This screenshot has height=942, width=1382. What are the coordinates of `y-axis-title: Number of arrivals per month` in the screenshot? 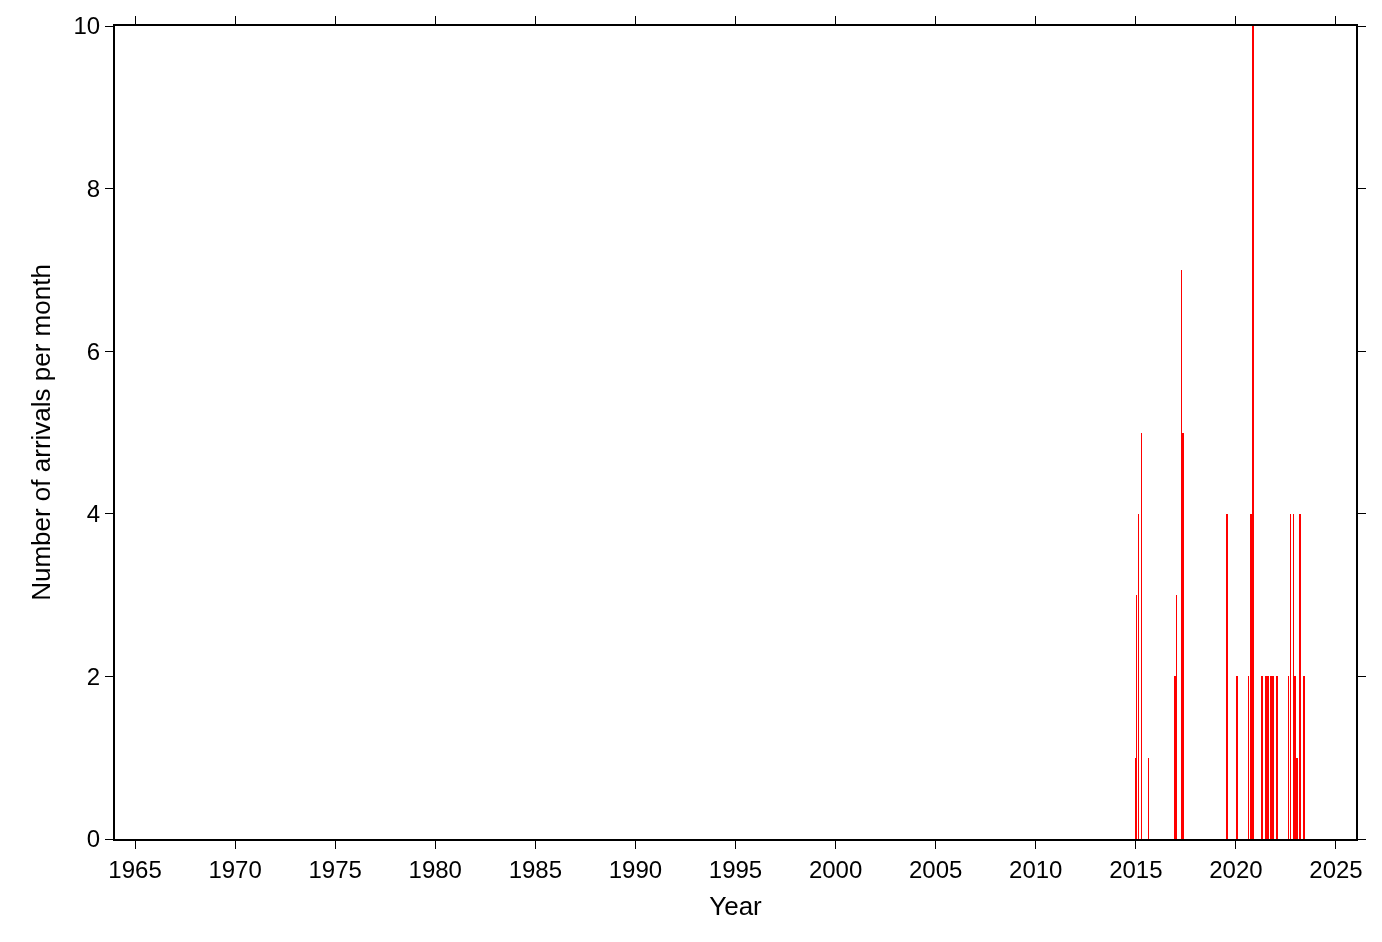 It's located at (41, 432).